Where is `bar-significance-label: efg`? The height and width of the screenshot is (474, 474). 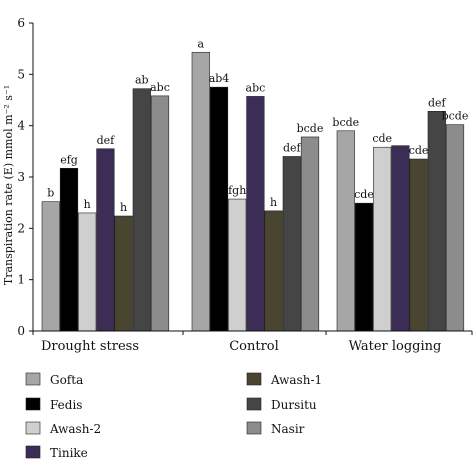
bar-significance-label: efg is located at coordinates (69, 159).